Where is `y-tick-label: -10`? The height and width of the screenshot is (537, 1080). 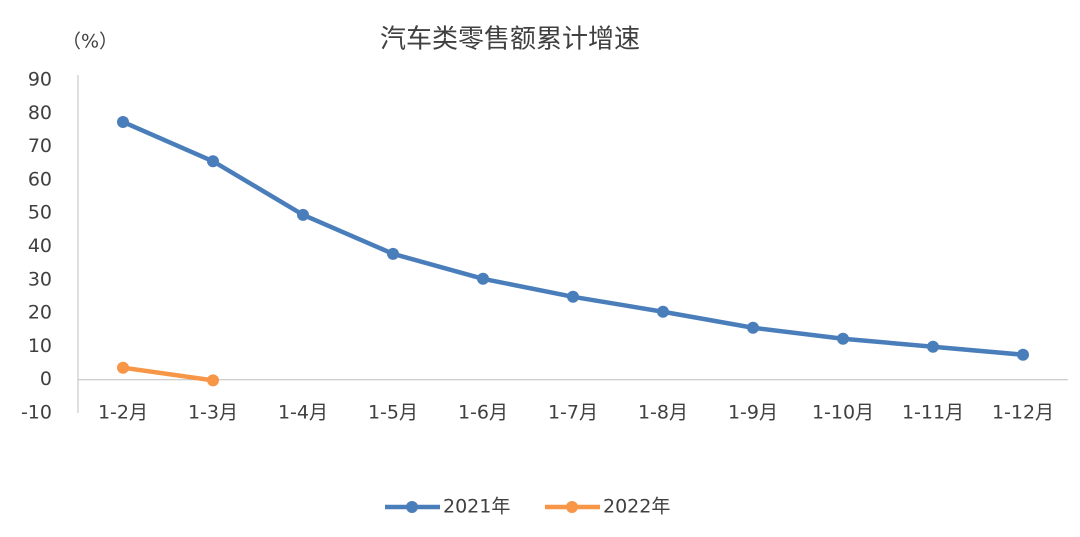
y-tick-label: -10 is located at coordinates (36, 413).